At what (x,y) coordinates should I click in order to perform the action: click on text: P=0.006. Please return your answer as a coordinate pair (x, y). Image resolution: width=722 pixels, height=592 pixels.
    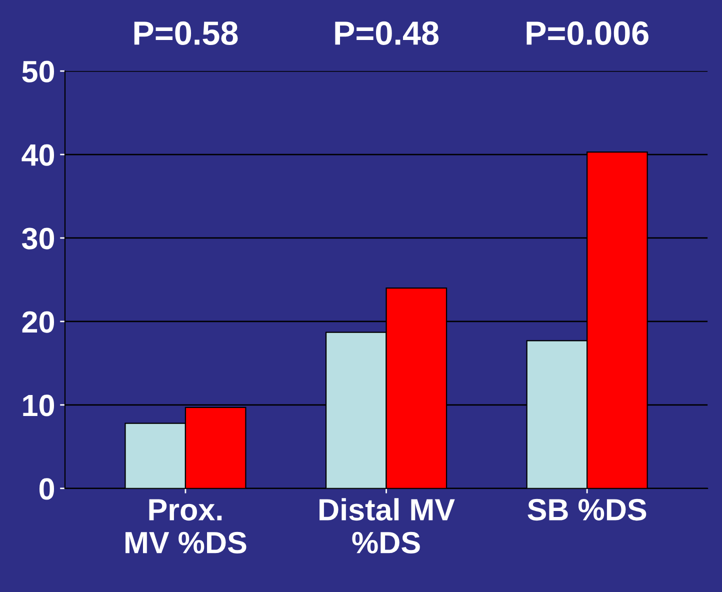
    Looking at the image, I should click on (587, 33).